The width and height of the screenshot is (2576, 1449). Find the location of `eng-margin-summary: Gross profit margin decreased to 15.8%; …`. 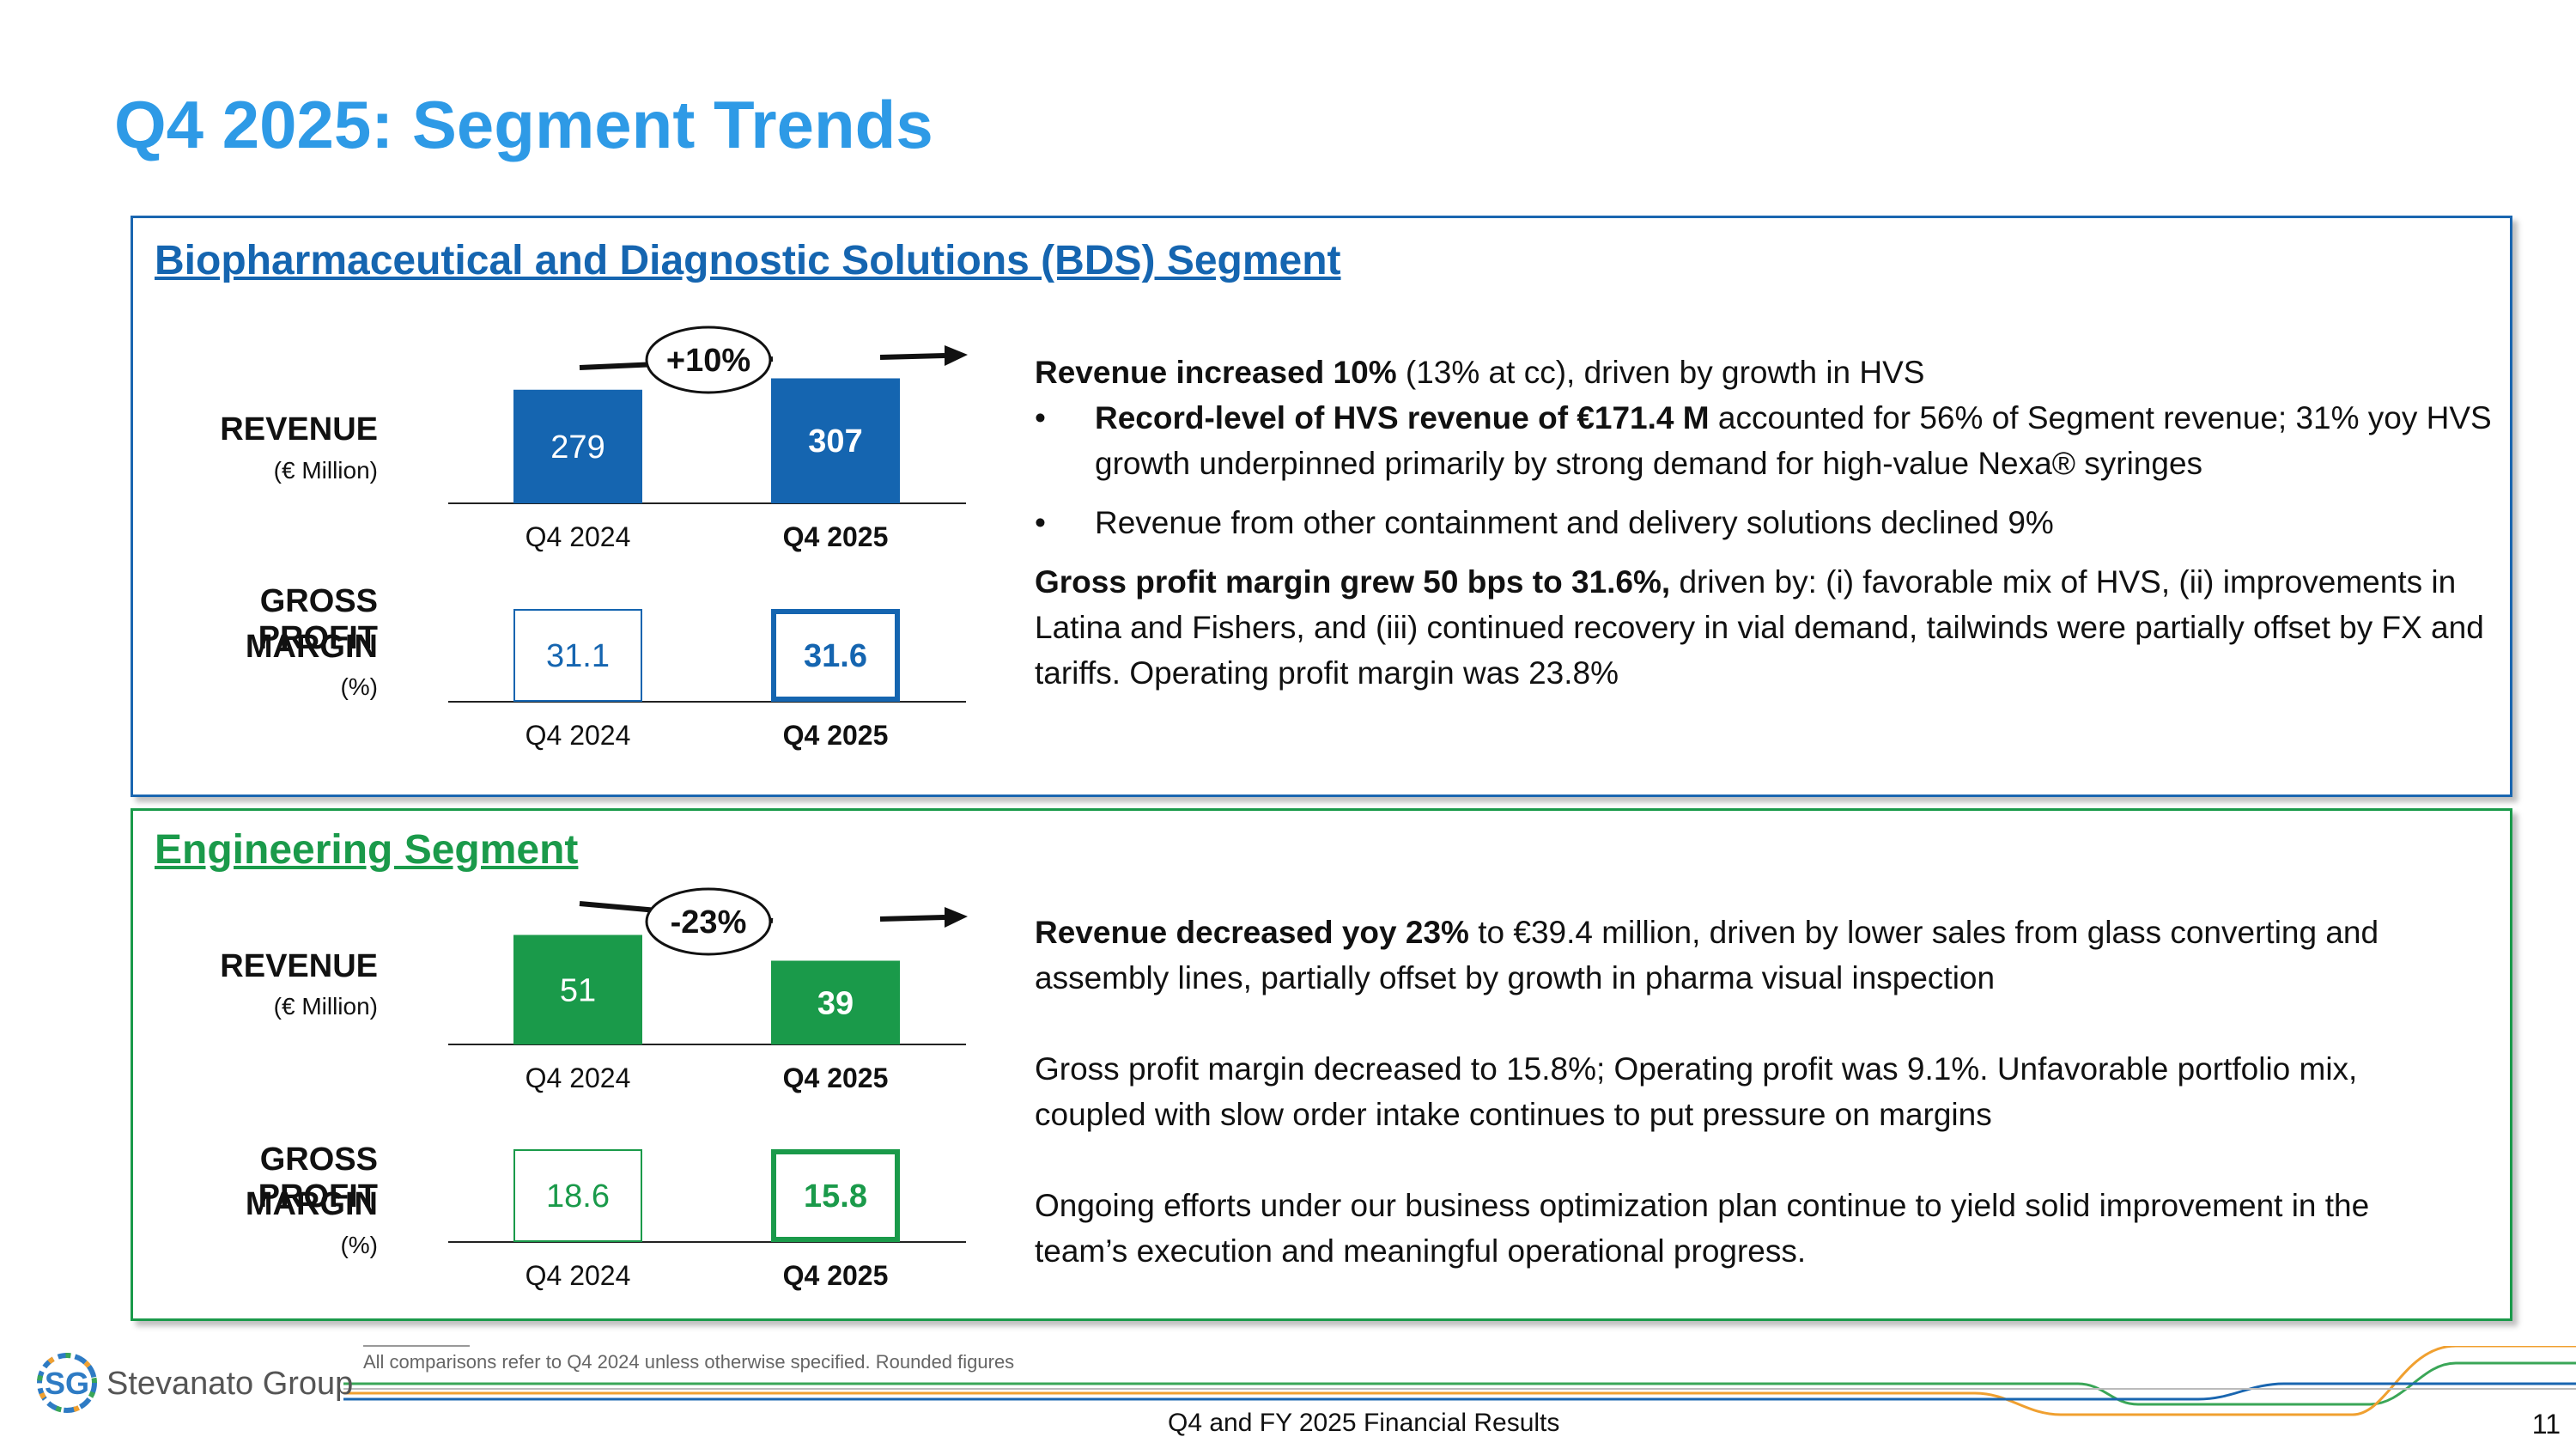

eng-margin-summary: Gross profit margin decreased to 15.8%; … is located at coordinates (1697, 1091).